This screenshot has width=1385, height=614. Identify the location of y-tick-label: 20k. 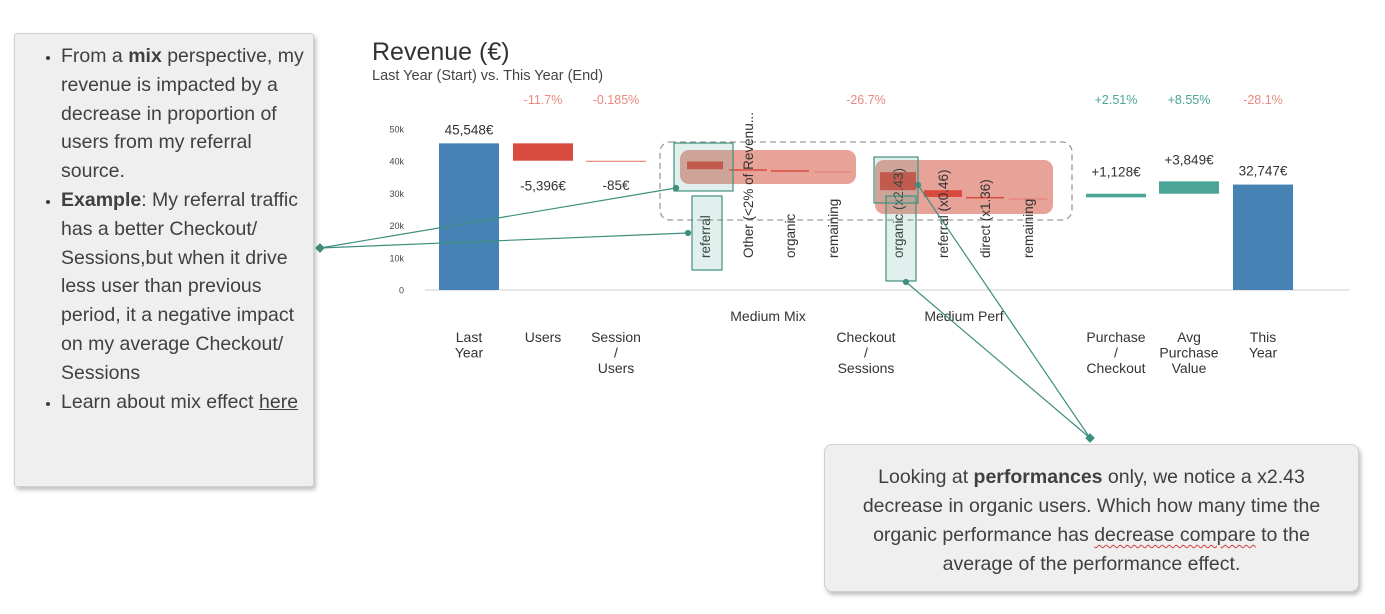
(396, 226).